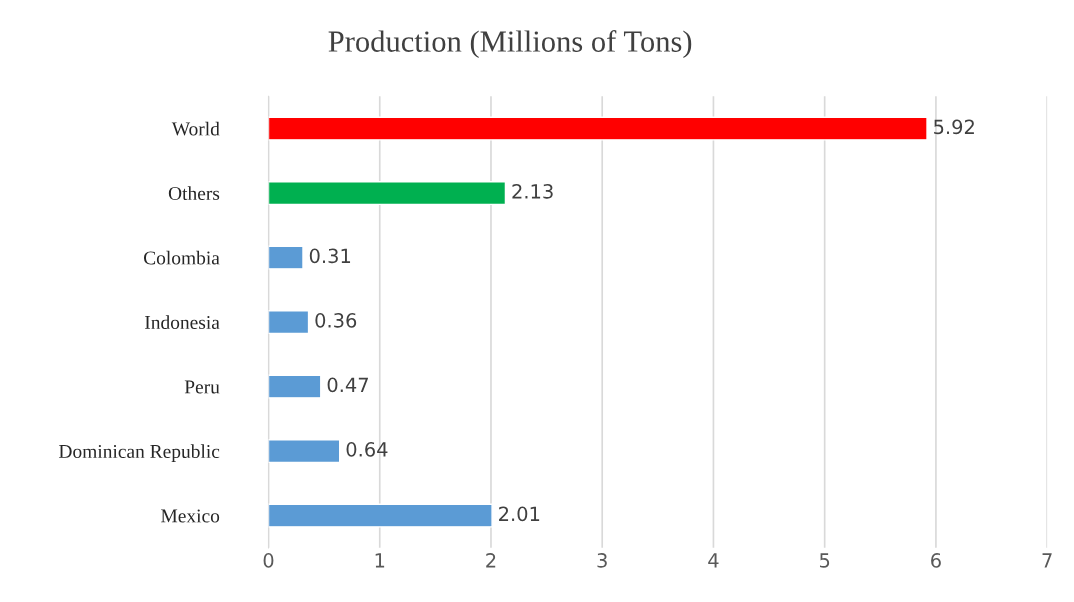  Describe the element at coordinates (182, 322) in the screenshot. I see `y-tick-label: Indonesia` at that location.